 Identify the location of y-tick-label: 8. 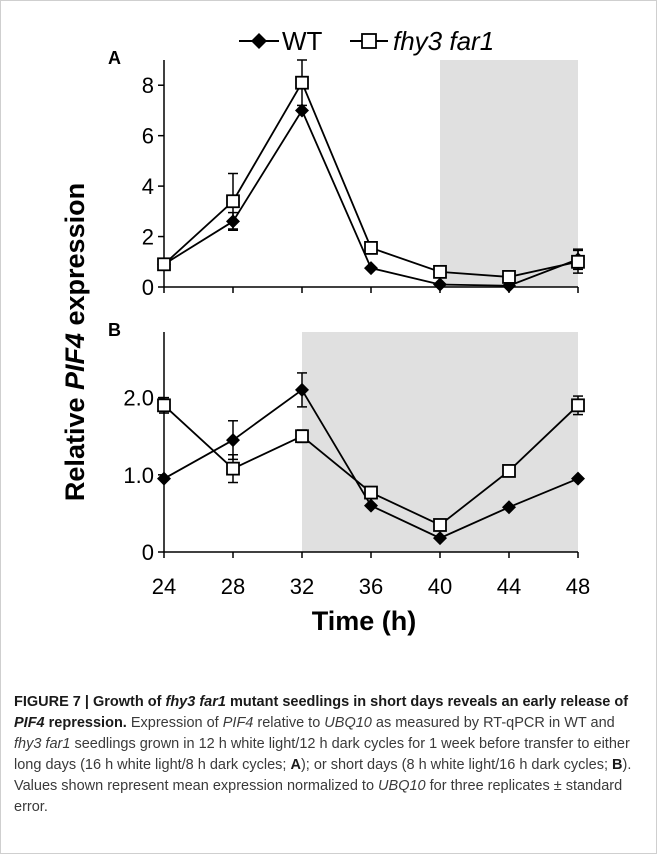
(148, 85).